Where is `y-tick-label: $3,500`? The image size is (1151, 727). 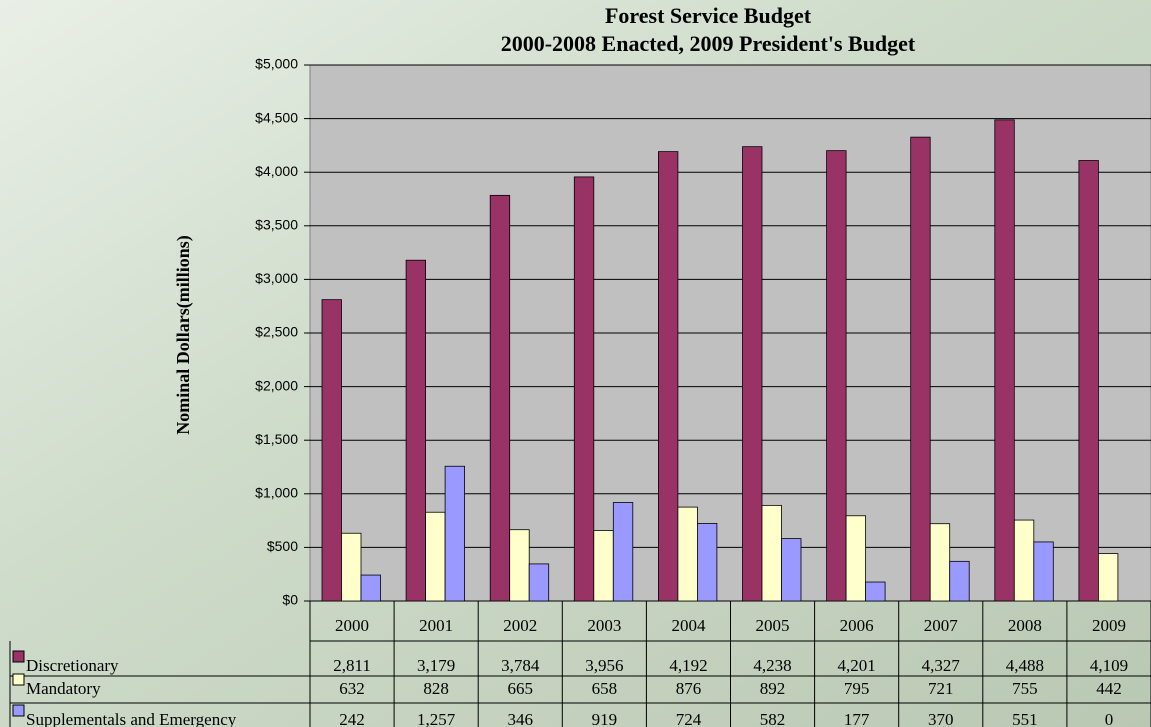
y-tick-label: $3,500 is located at coordinates (276, 225).